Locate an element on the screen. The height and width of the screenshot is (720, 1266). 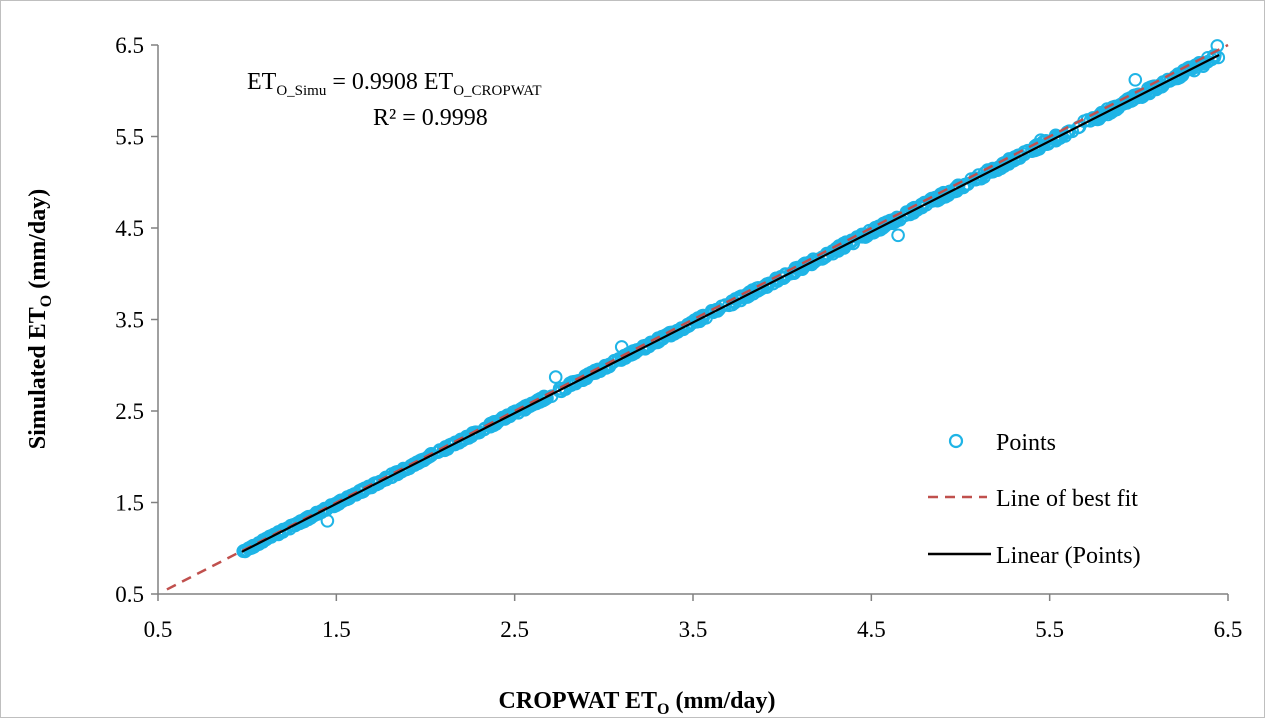
x-axis-title-main: CROPWAT ET is located at coordinates (578, 701).